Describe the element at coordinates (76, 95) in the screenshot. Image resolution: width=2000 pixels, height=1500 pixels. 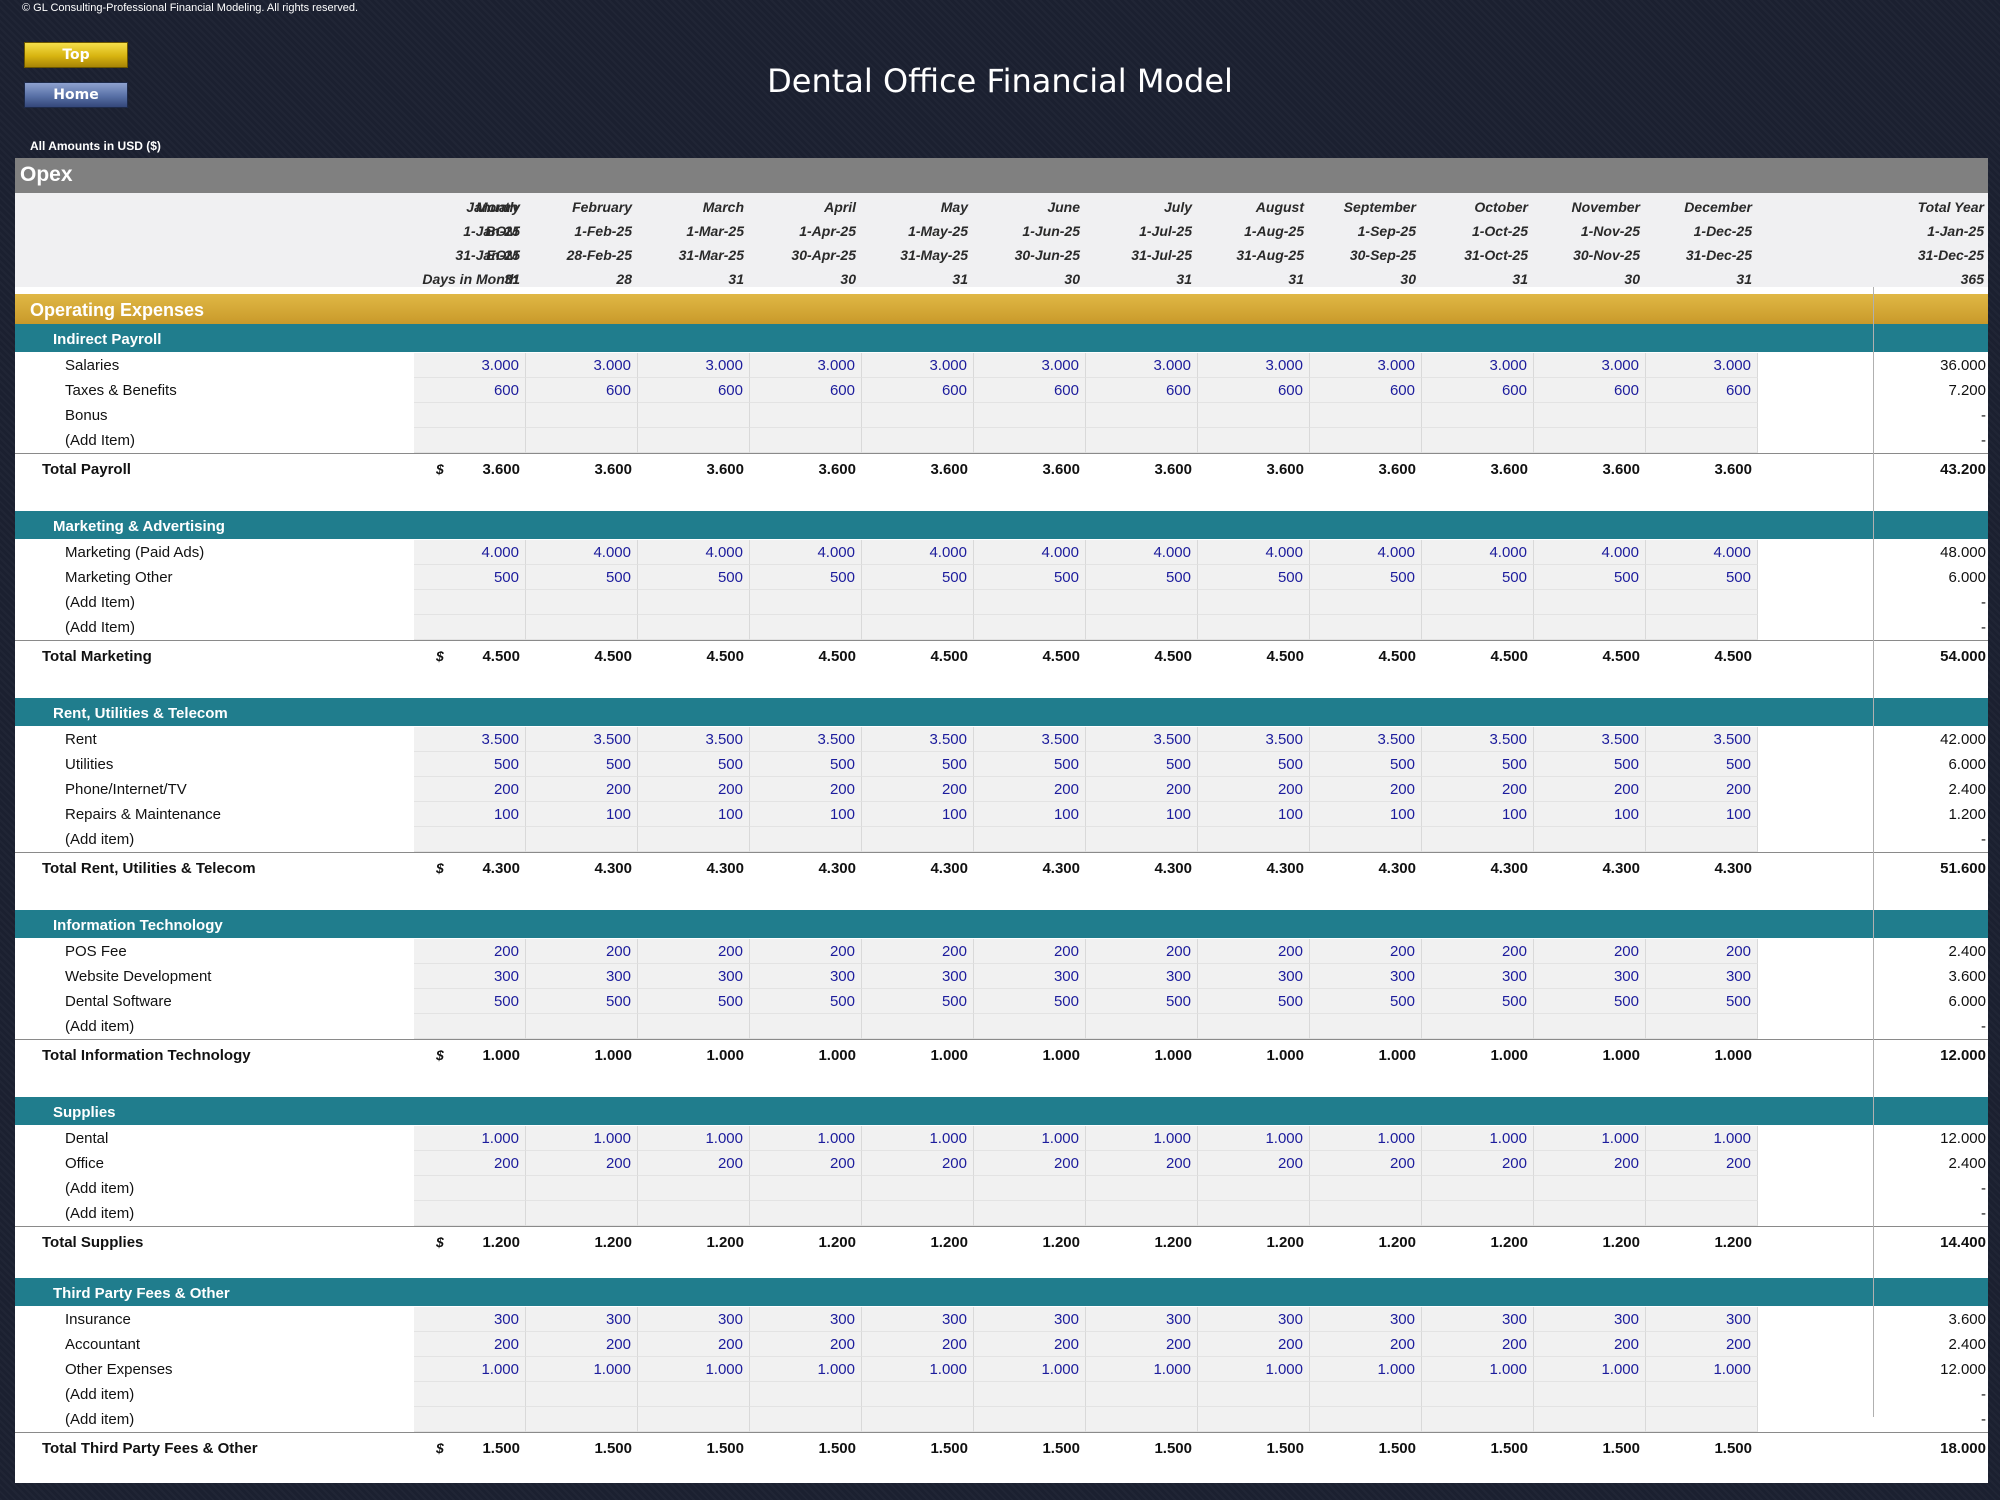
I see `home-button: Home` at that location.